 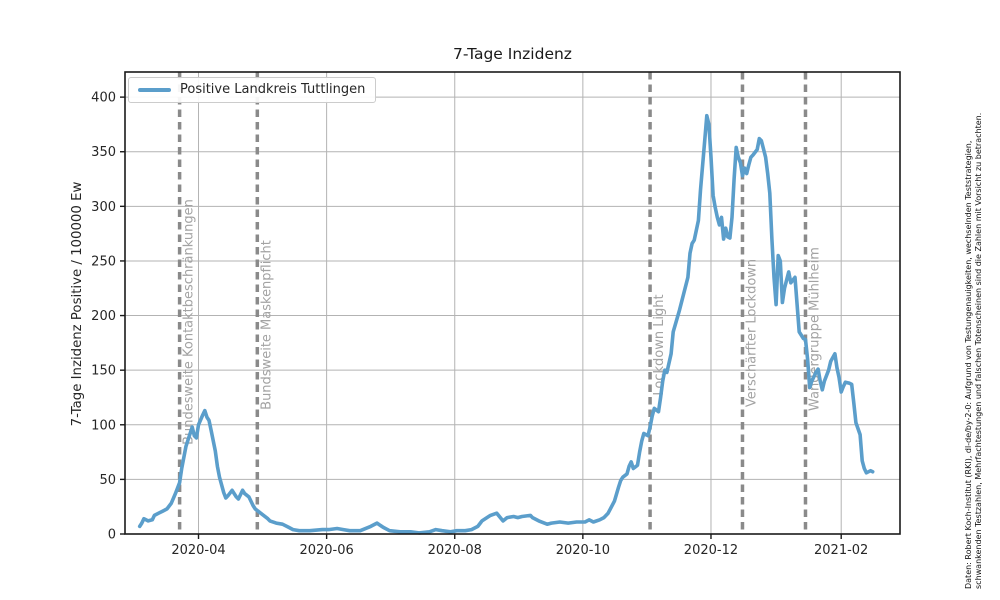 I want to click on event-label: Bundsweite Maskenpflicht, so click(x=266, y=325).